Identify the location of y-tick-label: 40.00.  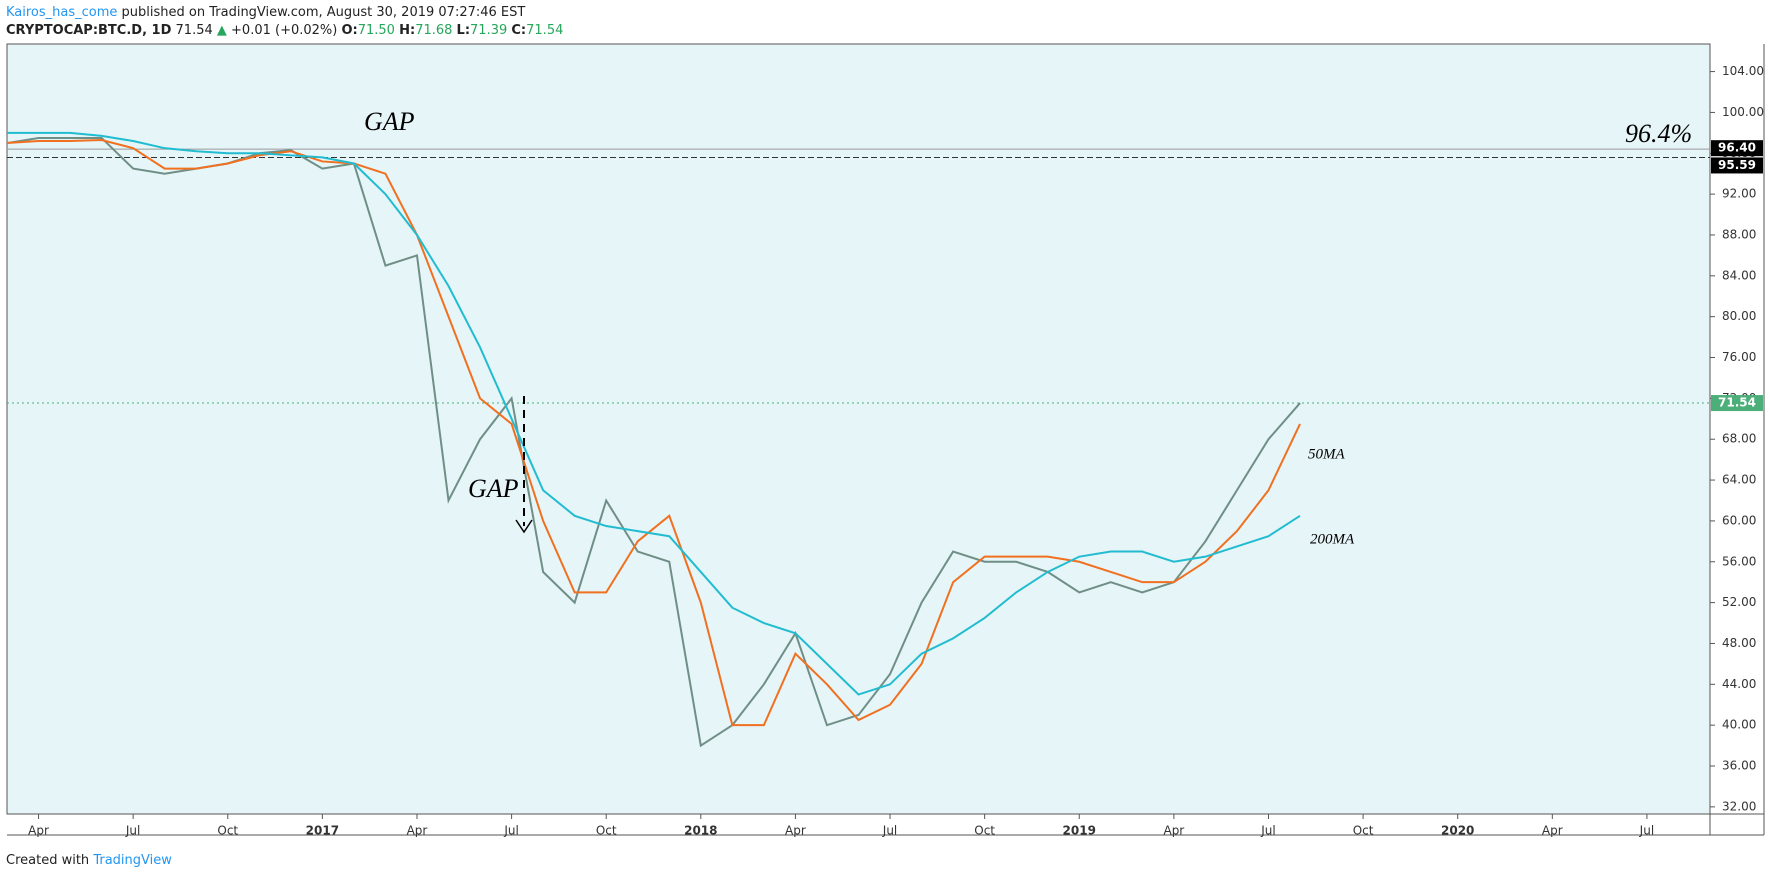
(1739, 725).